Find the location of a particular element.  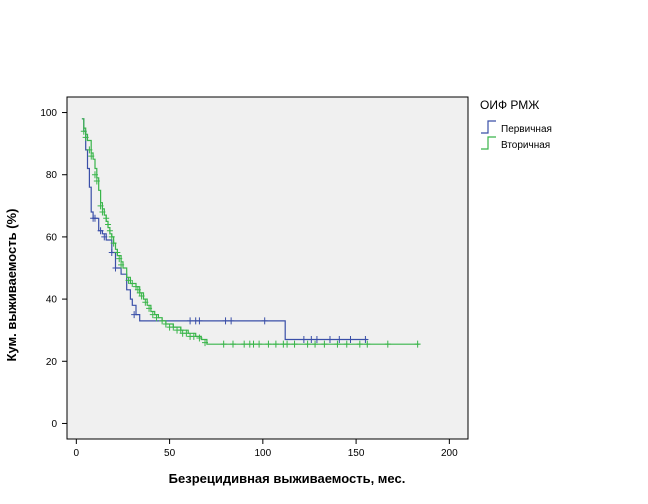

y-tick-label: 20 is located at coordinates (52, 362).